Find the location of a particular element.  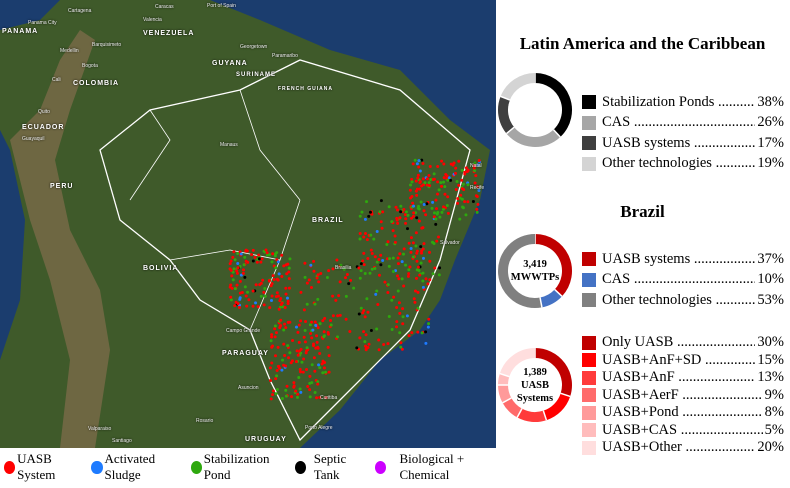

city-label: Brasilia is located at coordinates (343, 268).